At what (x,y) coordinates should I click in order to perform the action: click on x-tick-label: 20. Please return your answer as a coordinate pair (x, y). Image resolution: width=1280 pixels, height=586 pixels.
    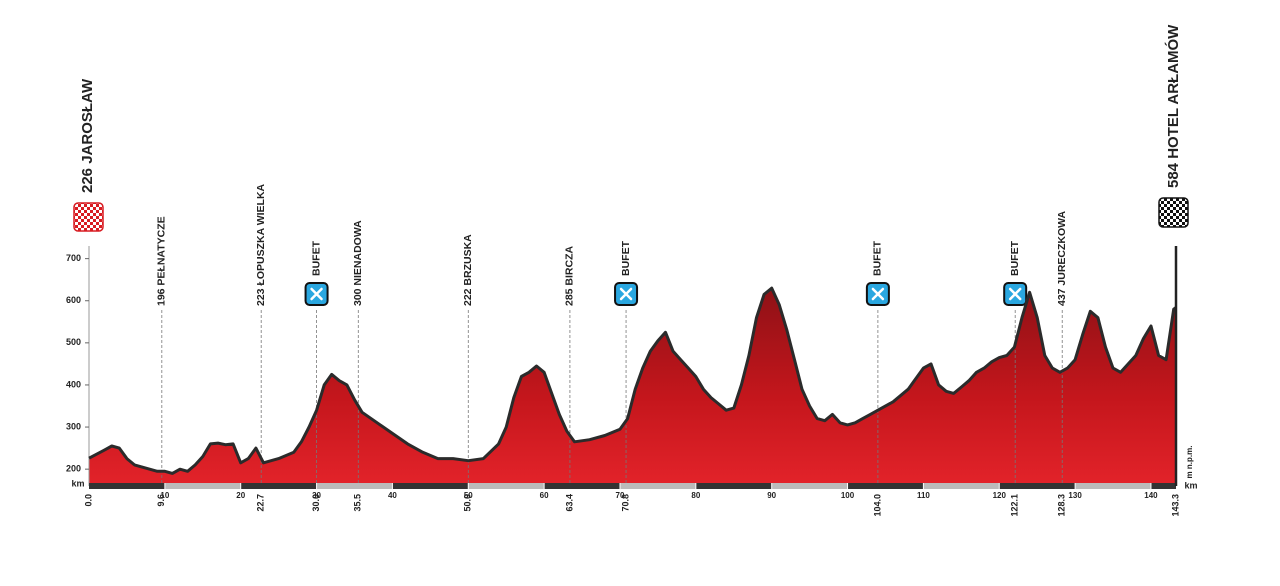
    Looking at the image, I should click on (240, 495).